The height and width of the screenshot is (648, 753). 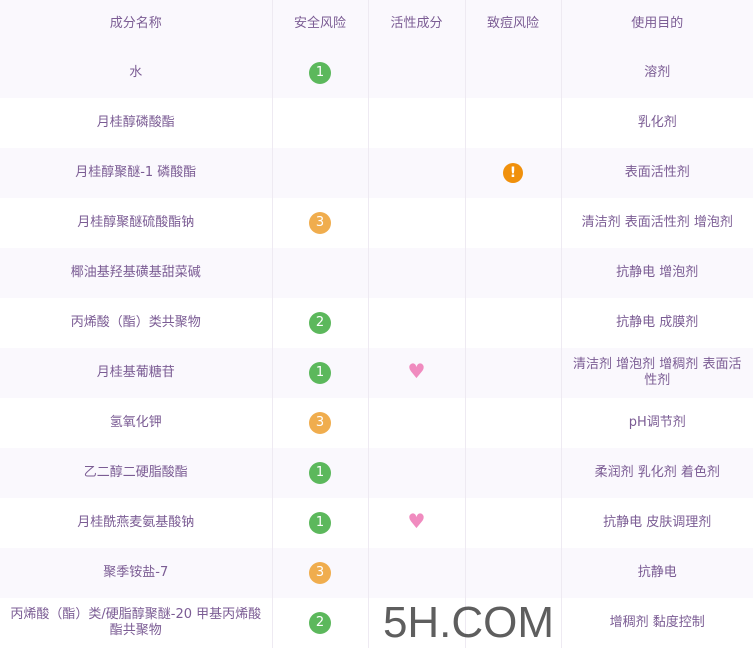 I want to click on purpose-cell: 抗静电, so click(x=656, y=573).